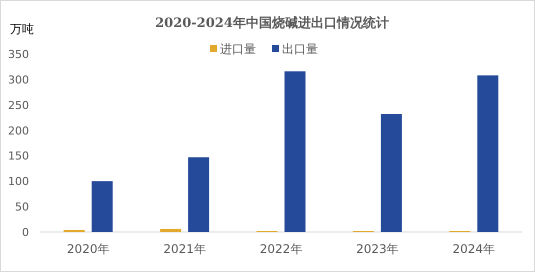 This screenshot has width=535, height=273. I want to click on y-tick-label: 250, so click(18, 105).